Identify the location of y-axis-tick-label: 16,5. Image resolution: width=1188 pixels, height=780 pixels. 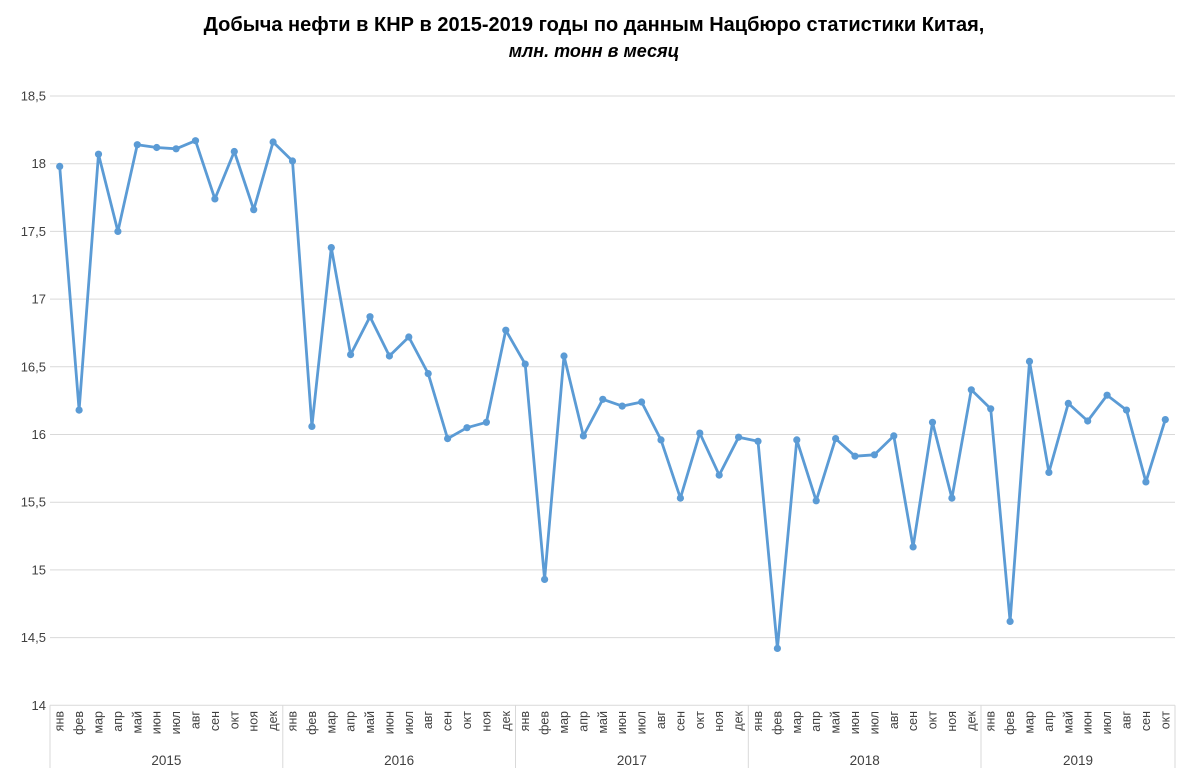
(33, 366).